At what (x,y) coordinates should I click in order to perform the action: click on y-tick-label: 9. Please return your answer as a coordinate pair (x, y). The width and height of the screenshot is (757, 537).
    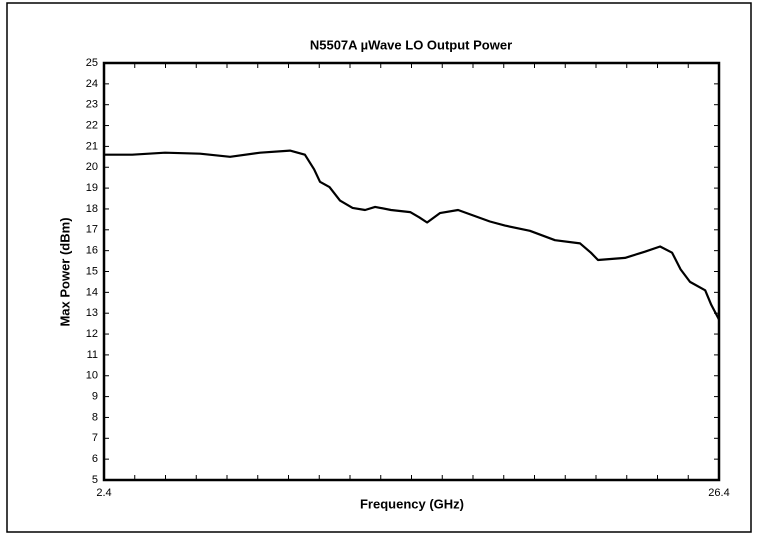
    Looking at the image, I should click on (95, 397).